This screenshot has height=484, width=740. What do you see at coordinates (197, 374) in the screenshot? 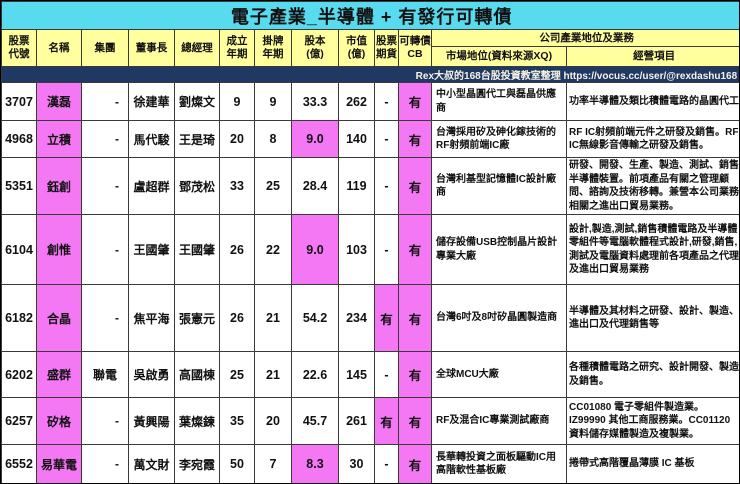
I see `cell-gm: 高國棟` at bounding box center [197, 374].